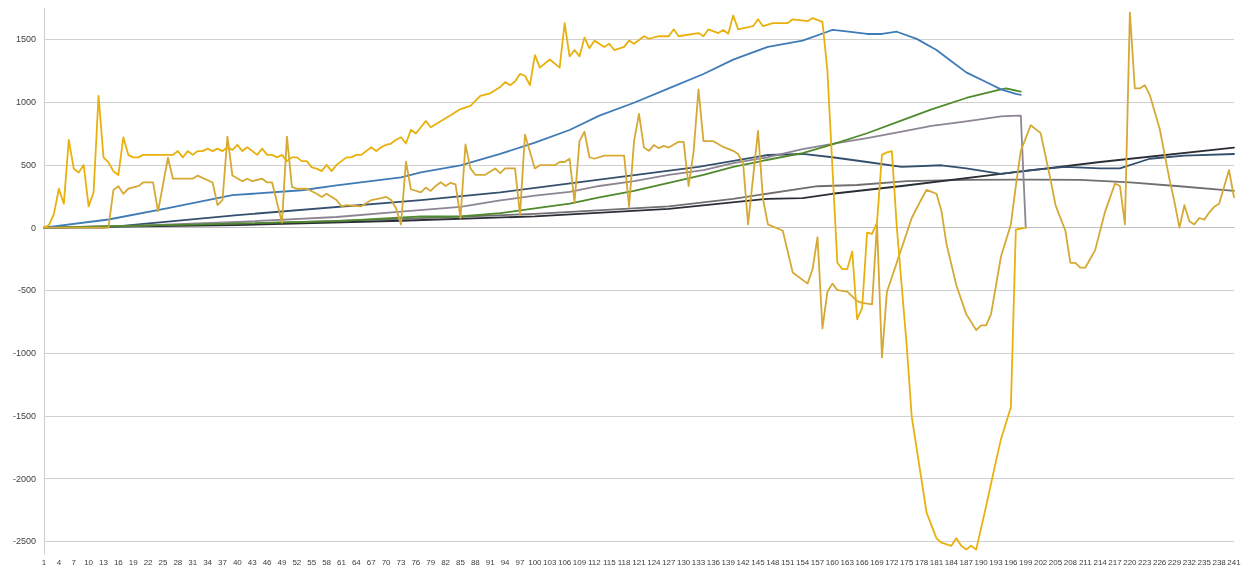 The height and width of the screenshot is (566, 1248). I want to click on x-tick-label: 85, so click(461, 561).